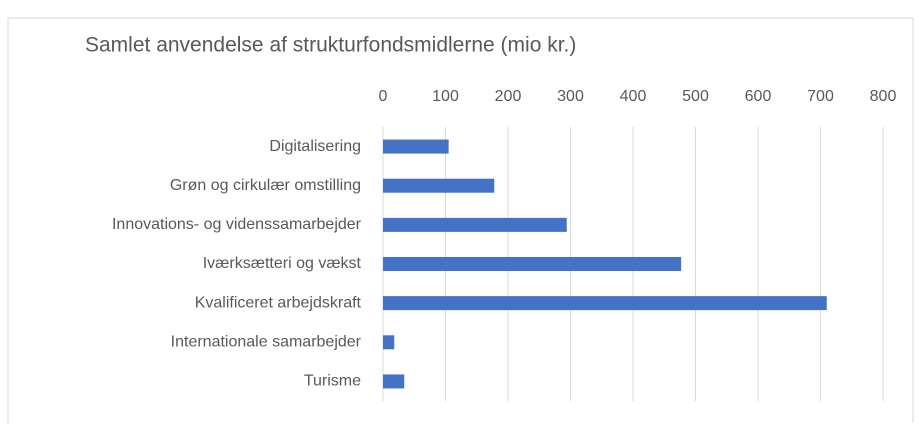 The image size is (919, 428). I want to click on x-tick-label: 100, so click(445, 96).